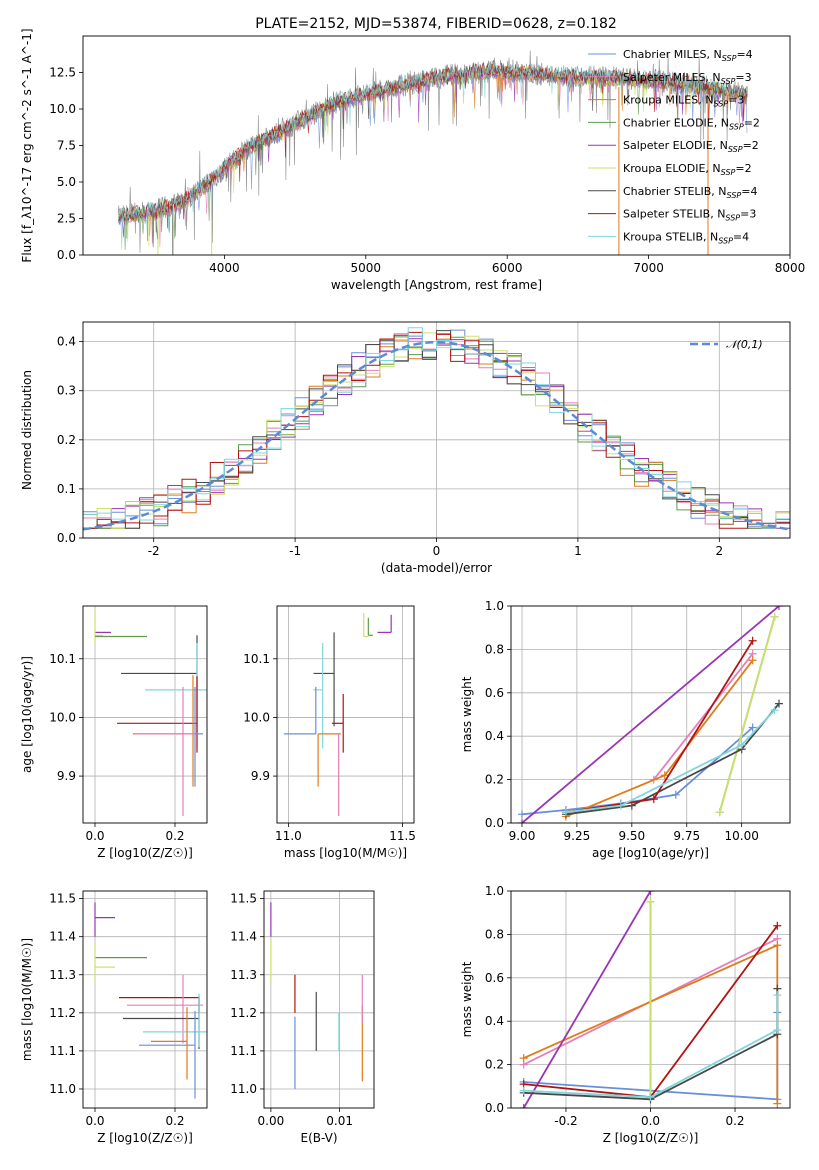 This screenshot has width=819, height=1170. I want to click on histogram-step, so click(436, 428).